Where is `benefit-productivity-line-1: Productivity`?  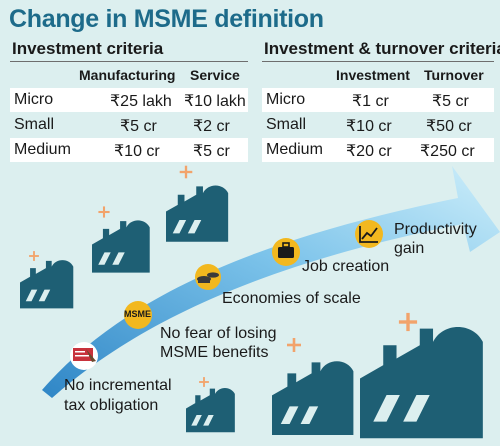
benefit-productivity-line-1: Productivity is located at coordinates (435, 229).